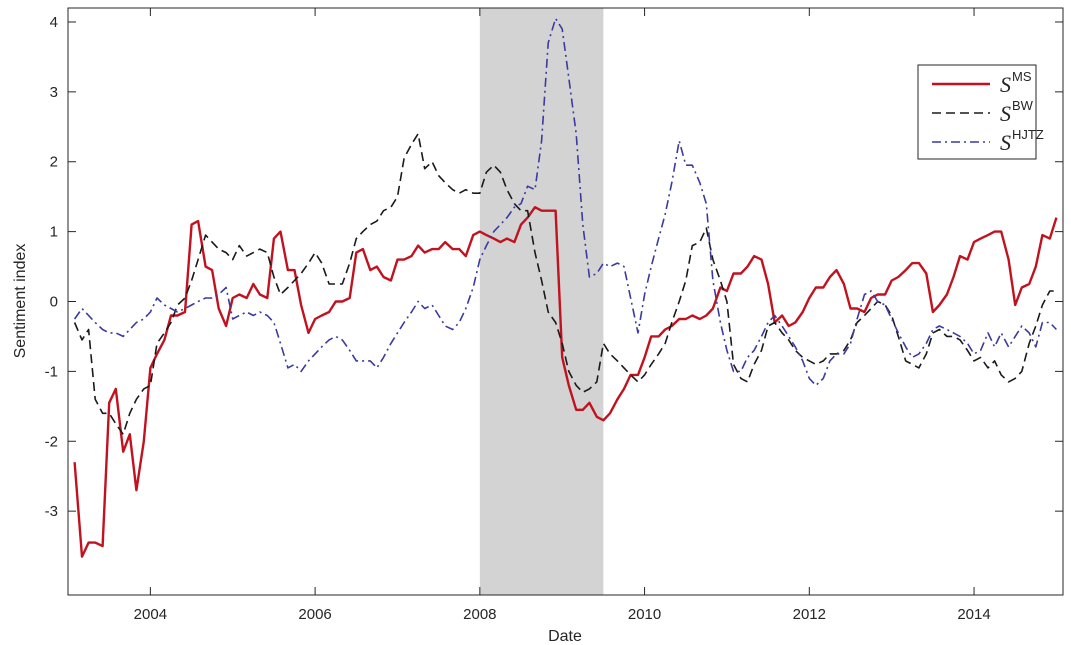 The image size is (1071, 645). I want to click on shade-layer, so click(541, 301).